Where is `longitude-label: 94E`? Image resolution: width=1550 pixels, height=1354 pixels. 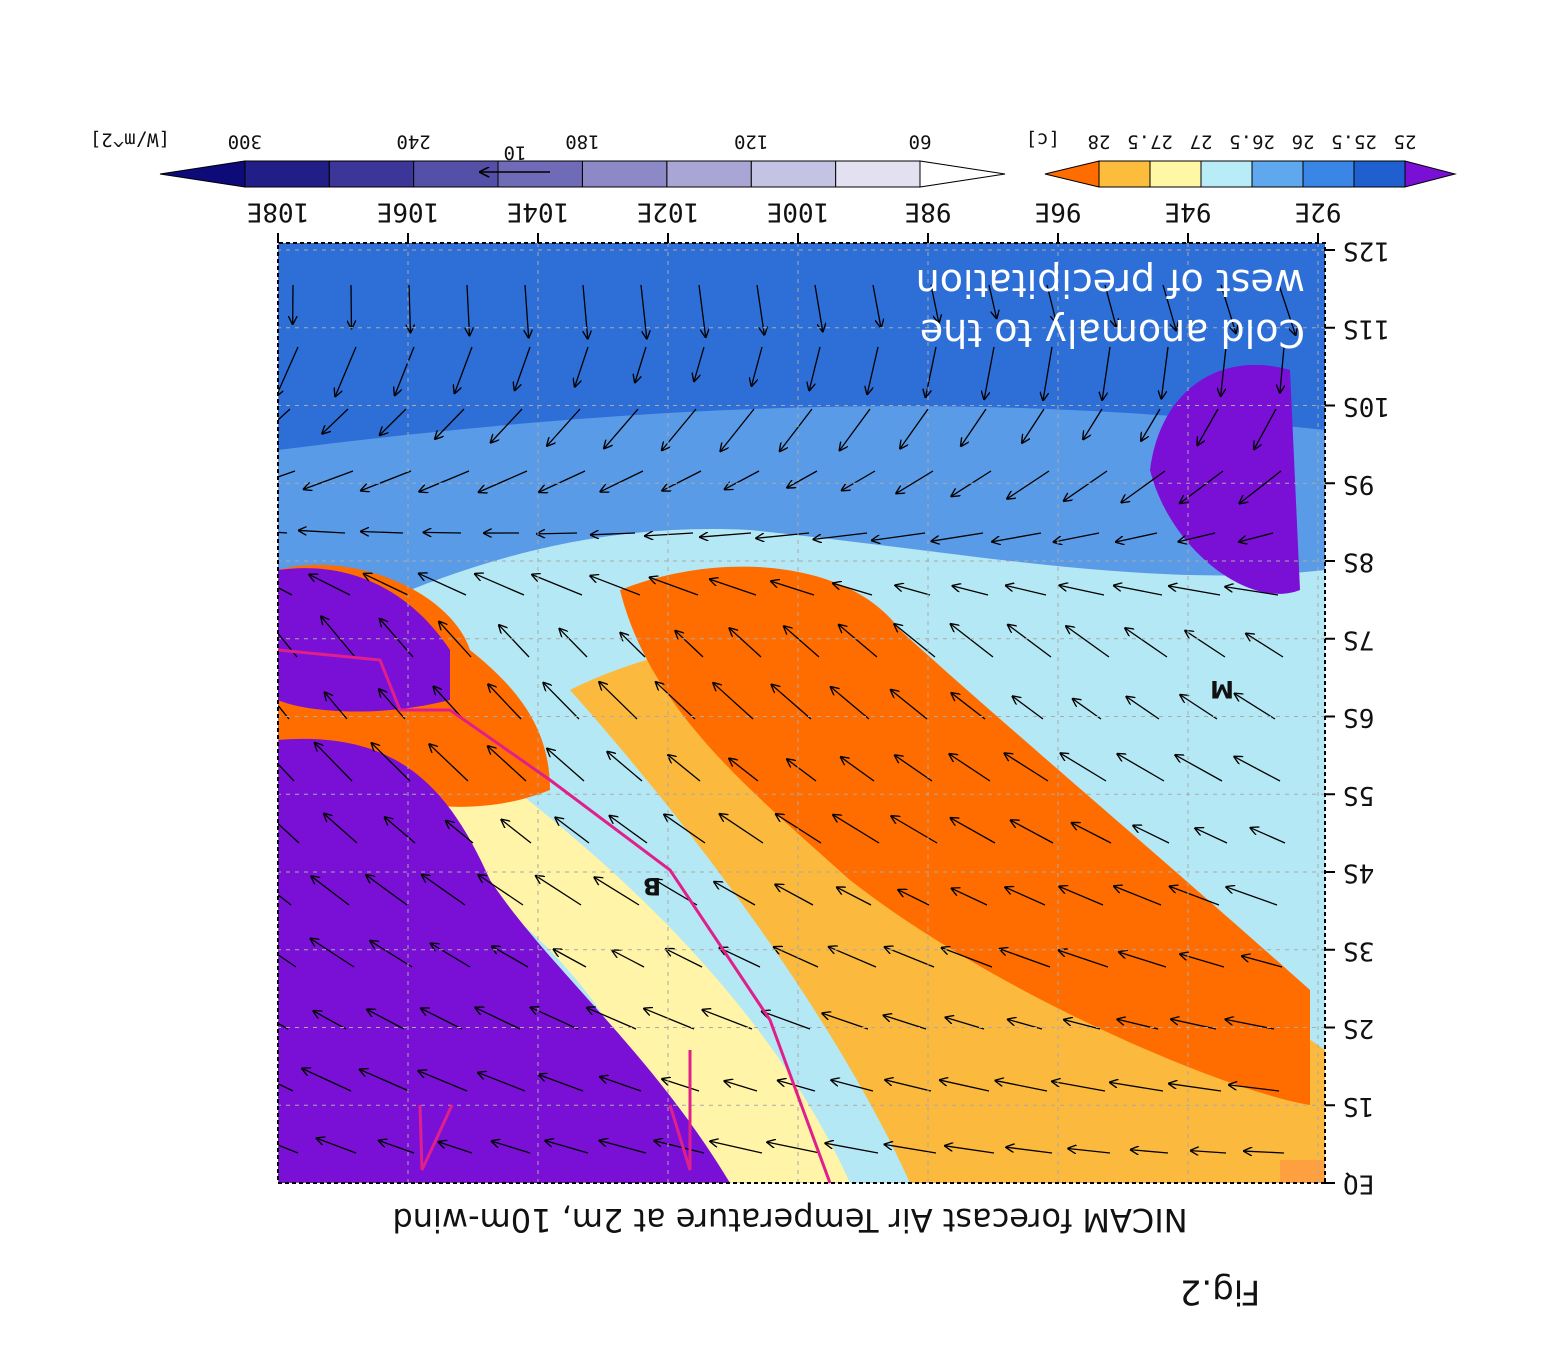
longitude-label: 94E is located at coordinates (1188, 212).